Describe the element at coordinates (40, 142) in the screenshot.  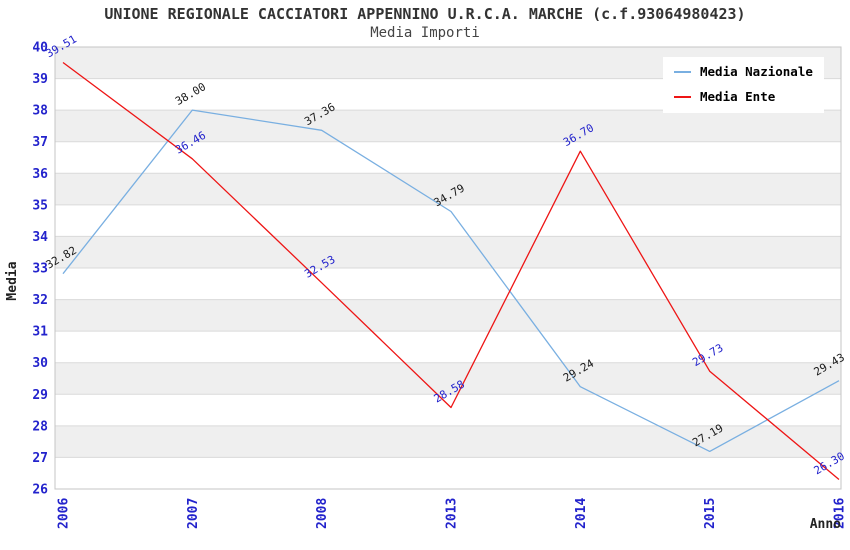
I see `y-tick-label: 37` at that location.